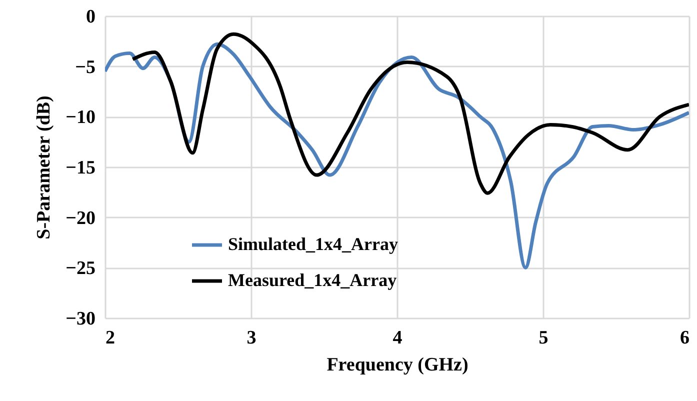 Image resolution: width=697 pixels, height=401 pixels. Describe the element at coordinates (81, 269) in the screenshot. I see `y-tick-label: −25` at that location.